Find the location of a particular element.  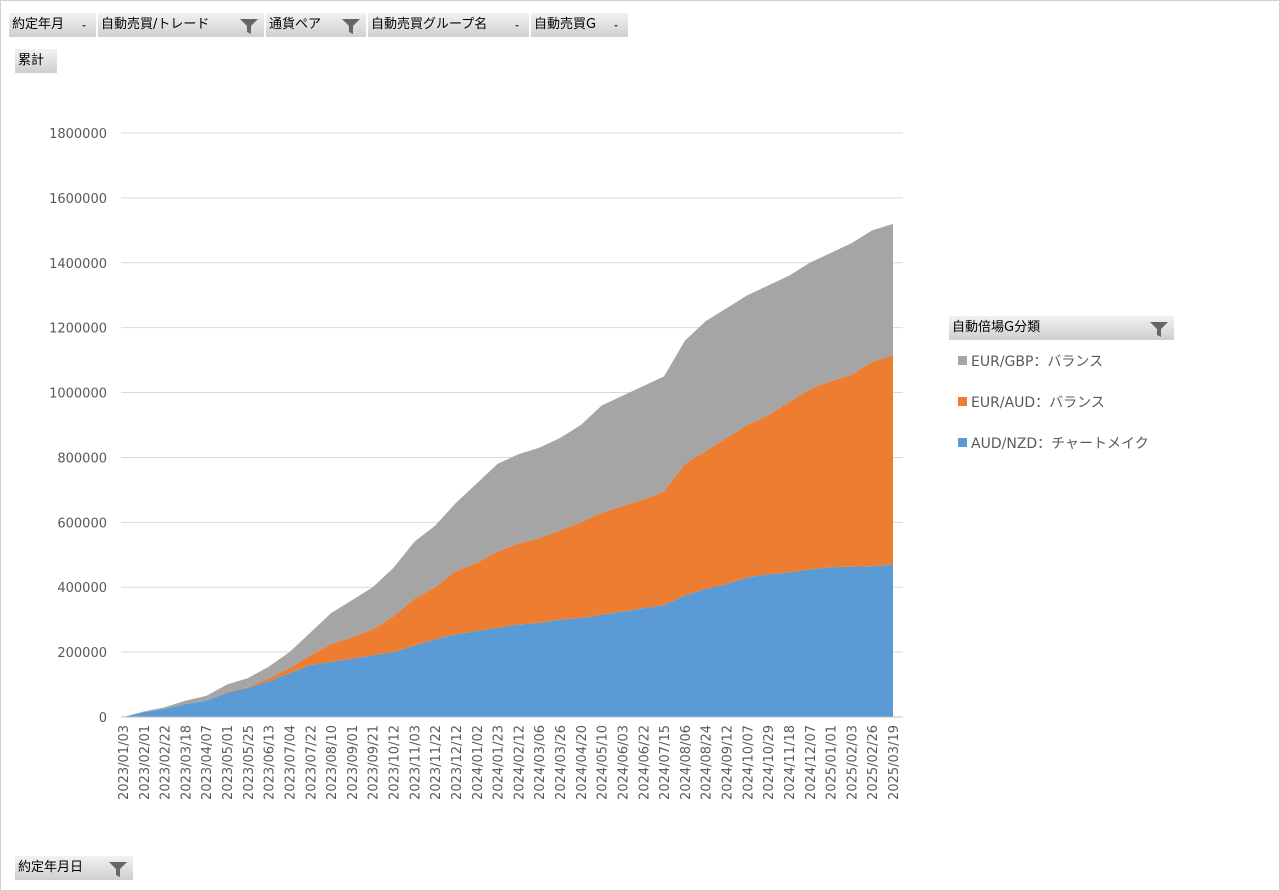

value-field-button: 累計 is located at coordinates (36, 61).